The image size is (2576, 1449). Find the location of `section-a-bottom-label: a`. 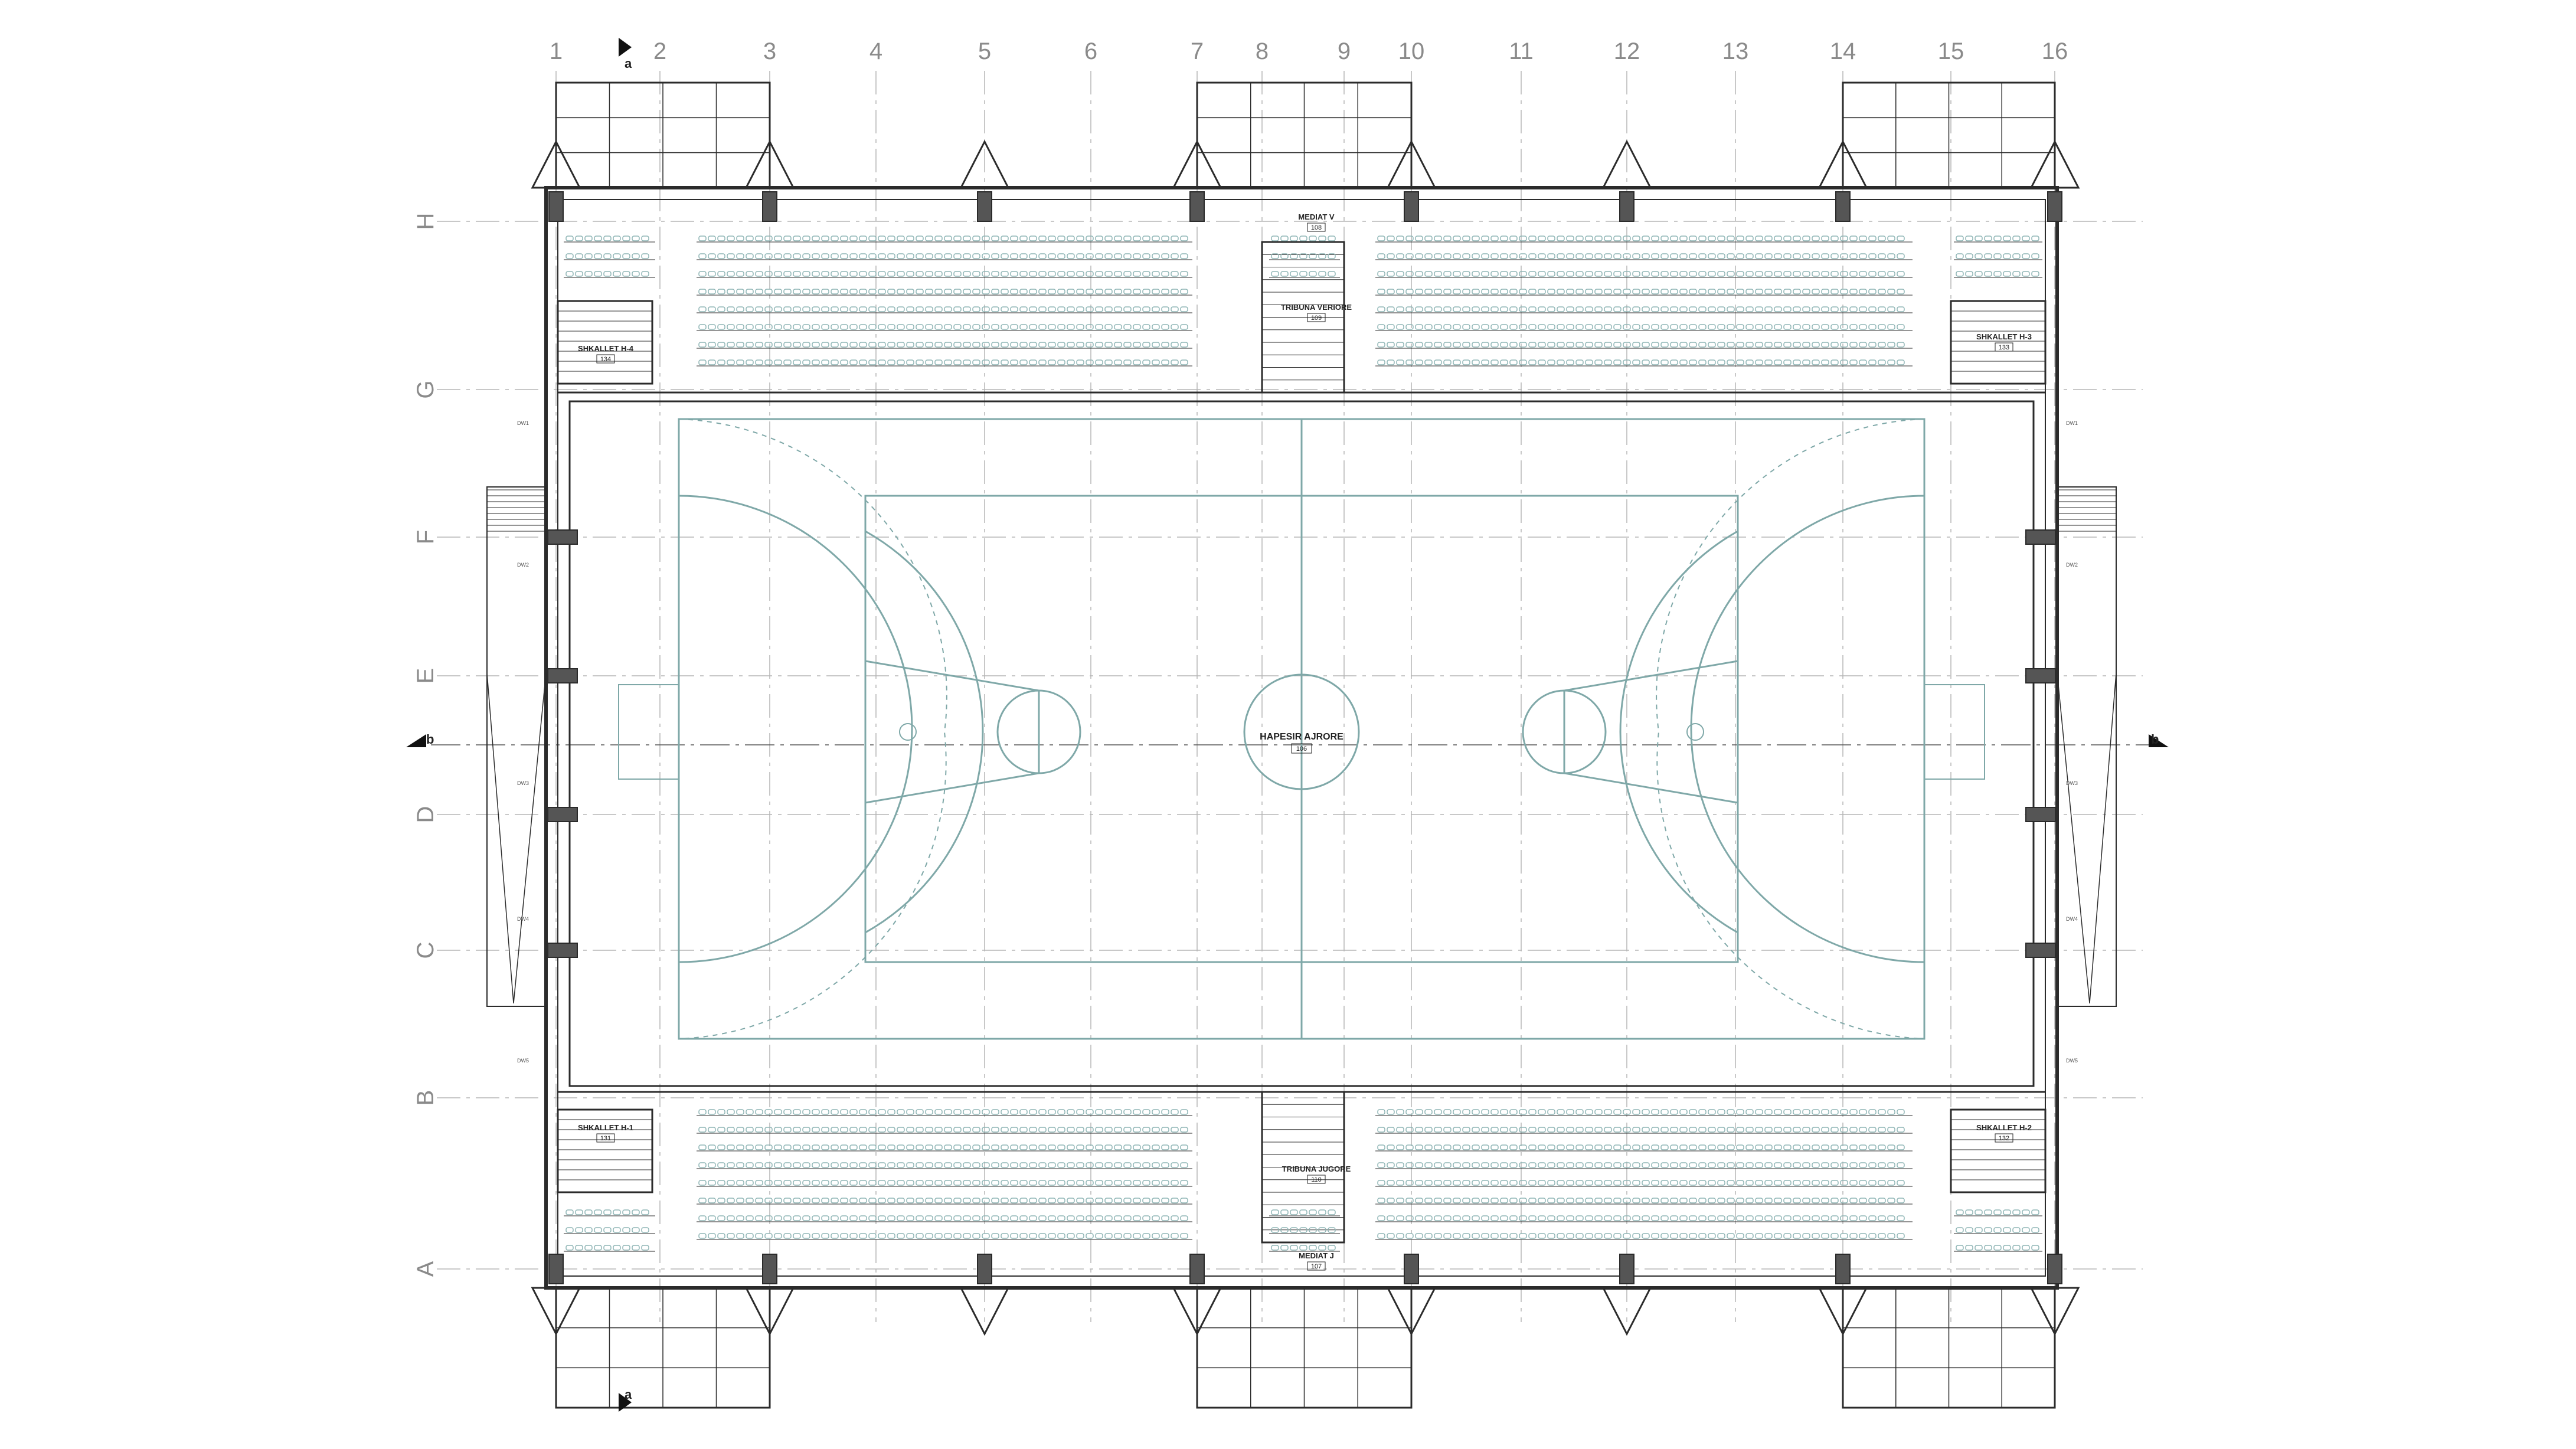

section-a-bottom-label: a is located at coordinates (628, 1395).